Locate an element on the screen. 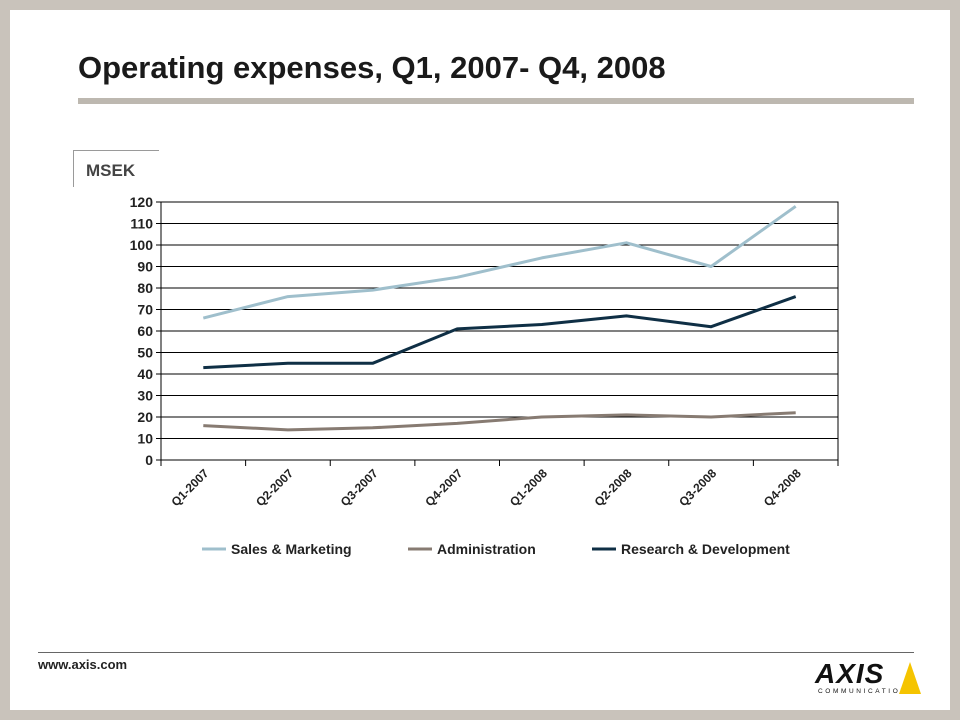  axis-logo: AXIS COMMUNICATIONS is located at coordinates (868, 679).